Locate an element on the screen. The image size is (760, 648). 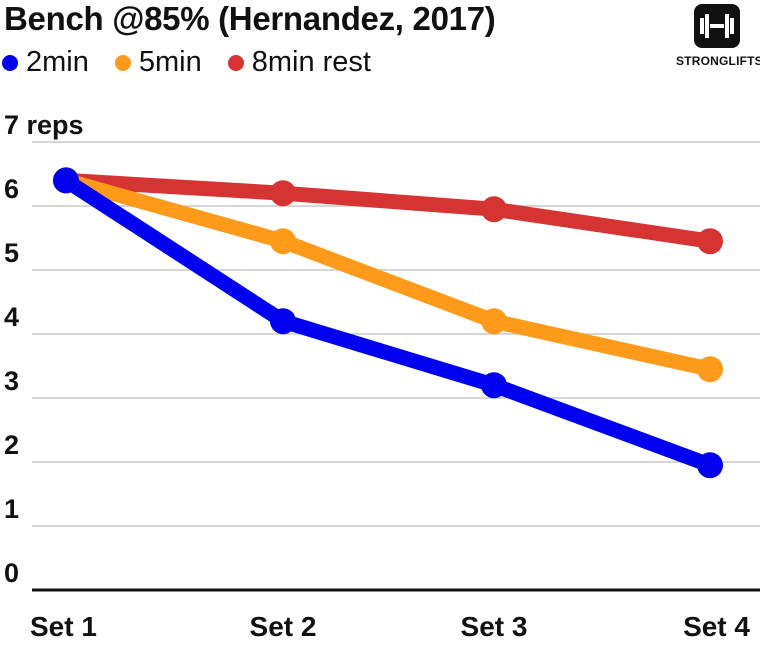
legend: 2min 5min 8min rest is located at coordinates (186, 62).